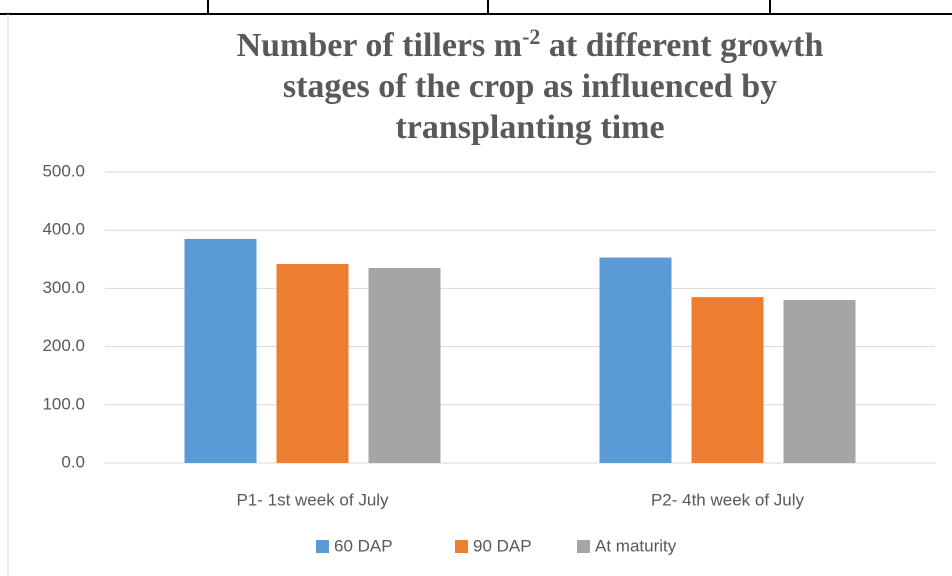 The image size is (952, 576). I want to click on x-tick-label: P2- 4th week of July, so click(728, 499).